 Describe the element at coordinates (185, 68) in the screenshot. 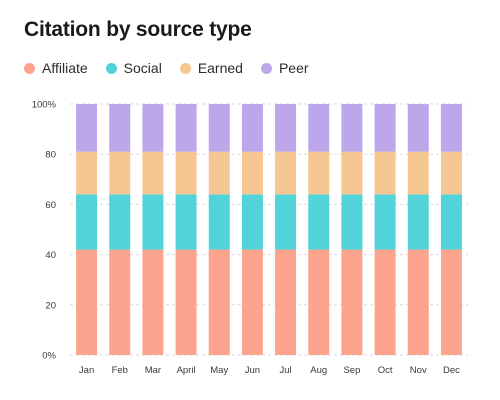

I see `legend-swatch-earned` at that location.